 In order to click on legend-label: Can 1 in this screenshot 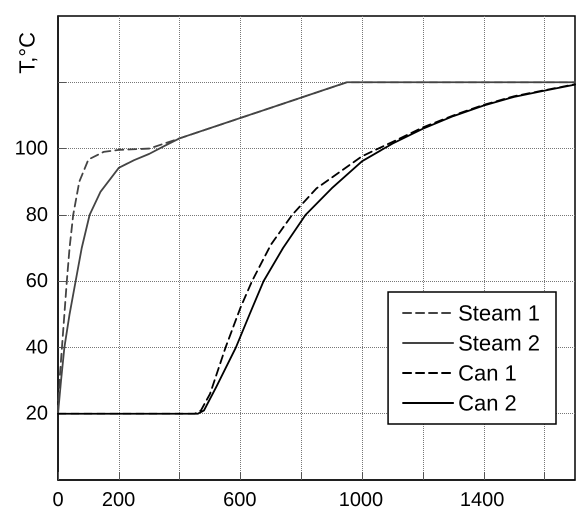, I will do `click(487, 373)`.